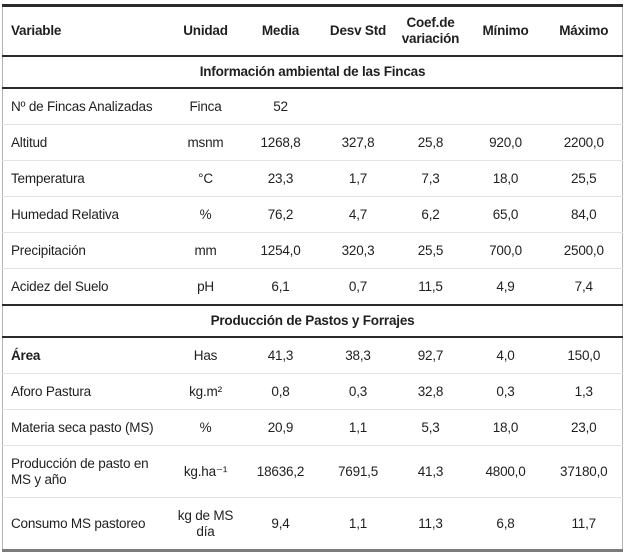  I want to click on cell-coef-variacion, so click(430, 106).